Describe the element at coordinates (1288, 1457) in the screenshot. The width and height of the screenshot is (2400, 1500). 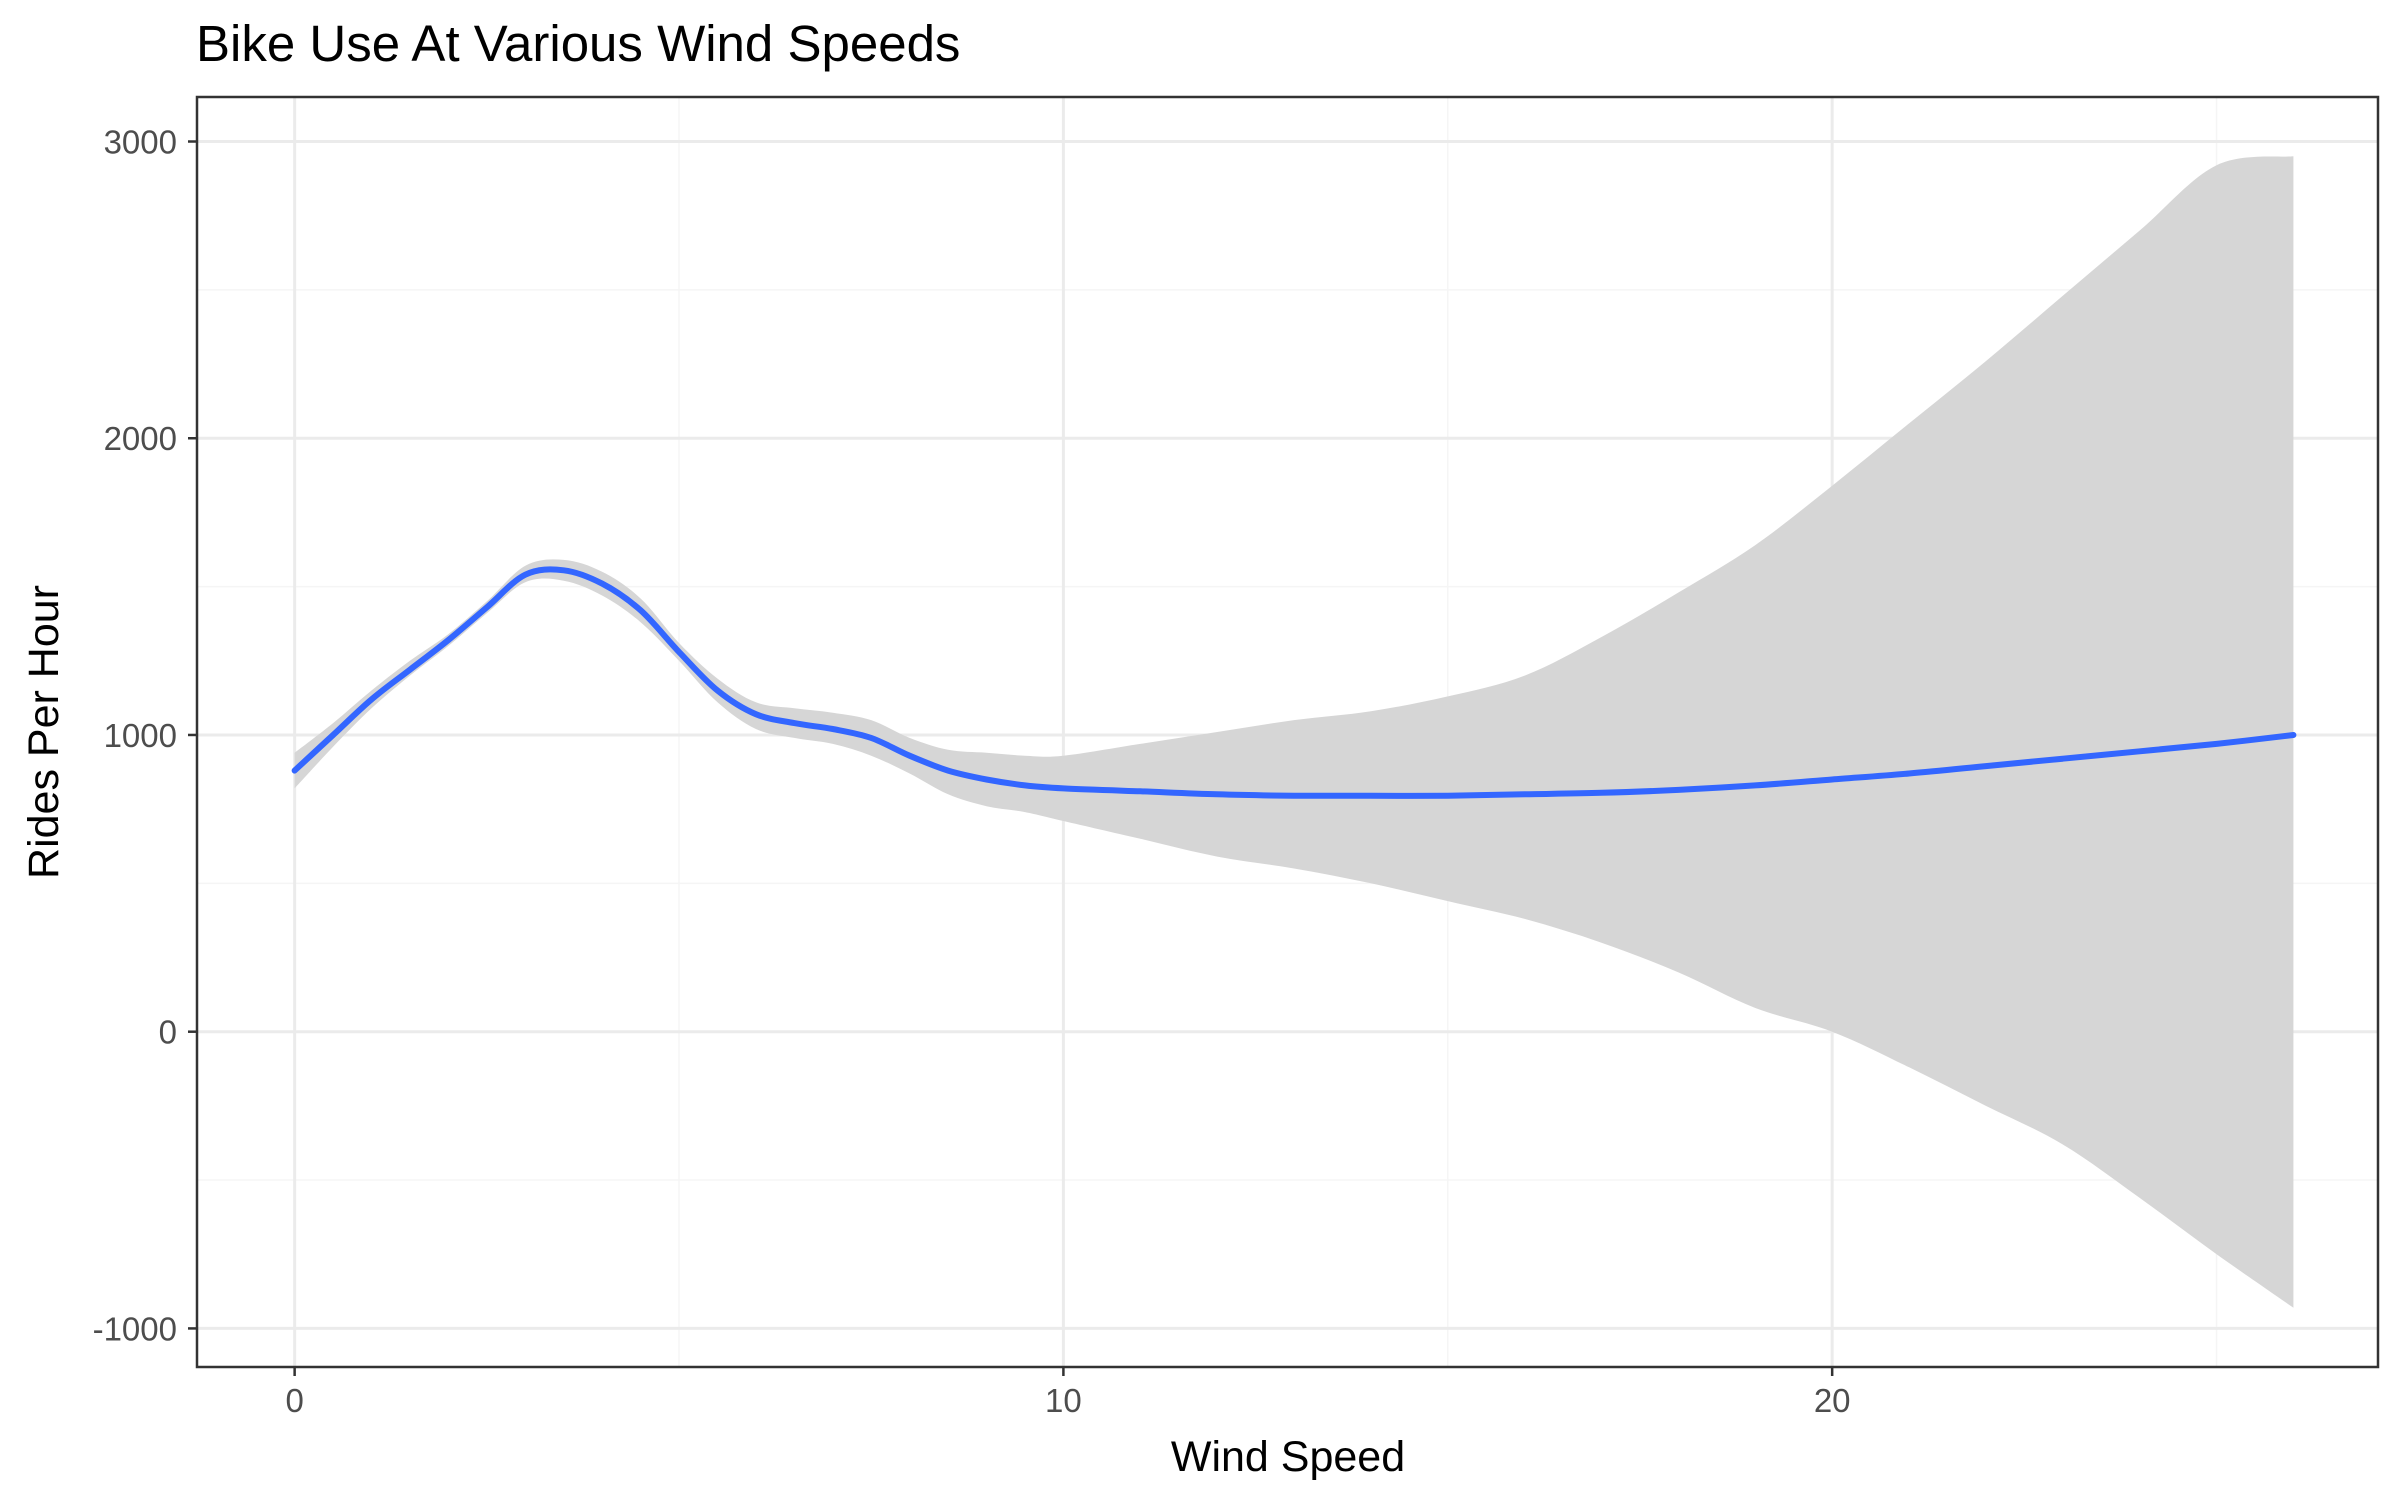
I see `x-axis-title: Wind Speed` at that location.